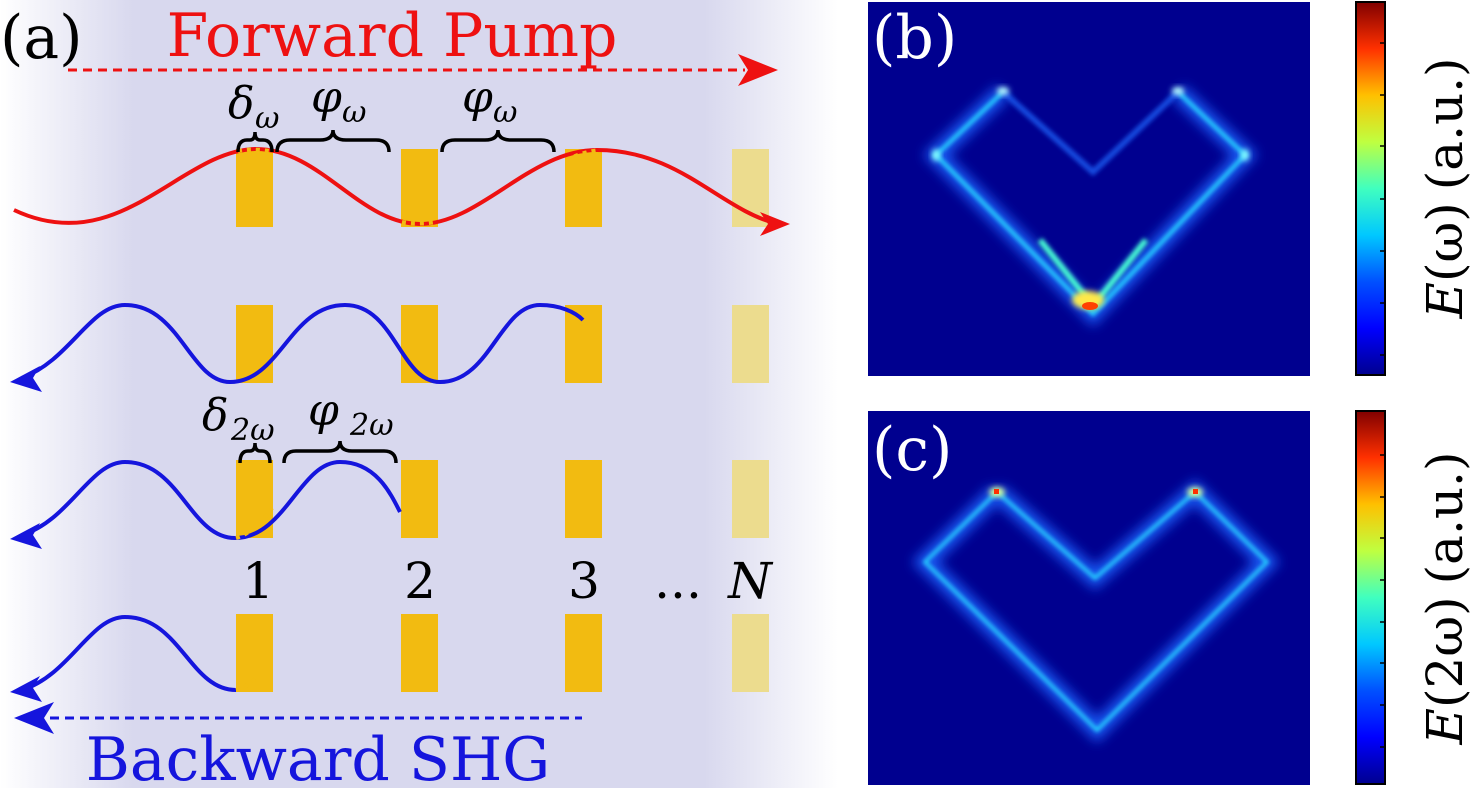  What do you see at coordinates (215, 415) in the screenshot?
I see `delta-2w-symbol: δ` at bounding box center [215, 415].